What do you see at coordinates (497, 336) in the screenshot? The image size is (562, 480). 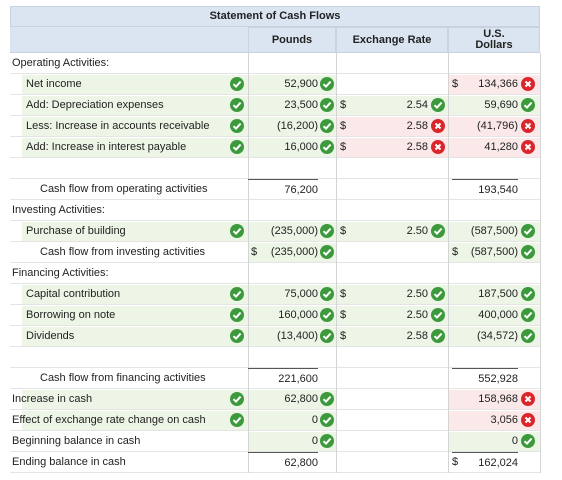 I see `usd-value: (34,572)` at bounding box center [497, 336].